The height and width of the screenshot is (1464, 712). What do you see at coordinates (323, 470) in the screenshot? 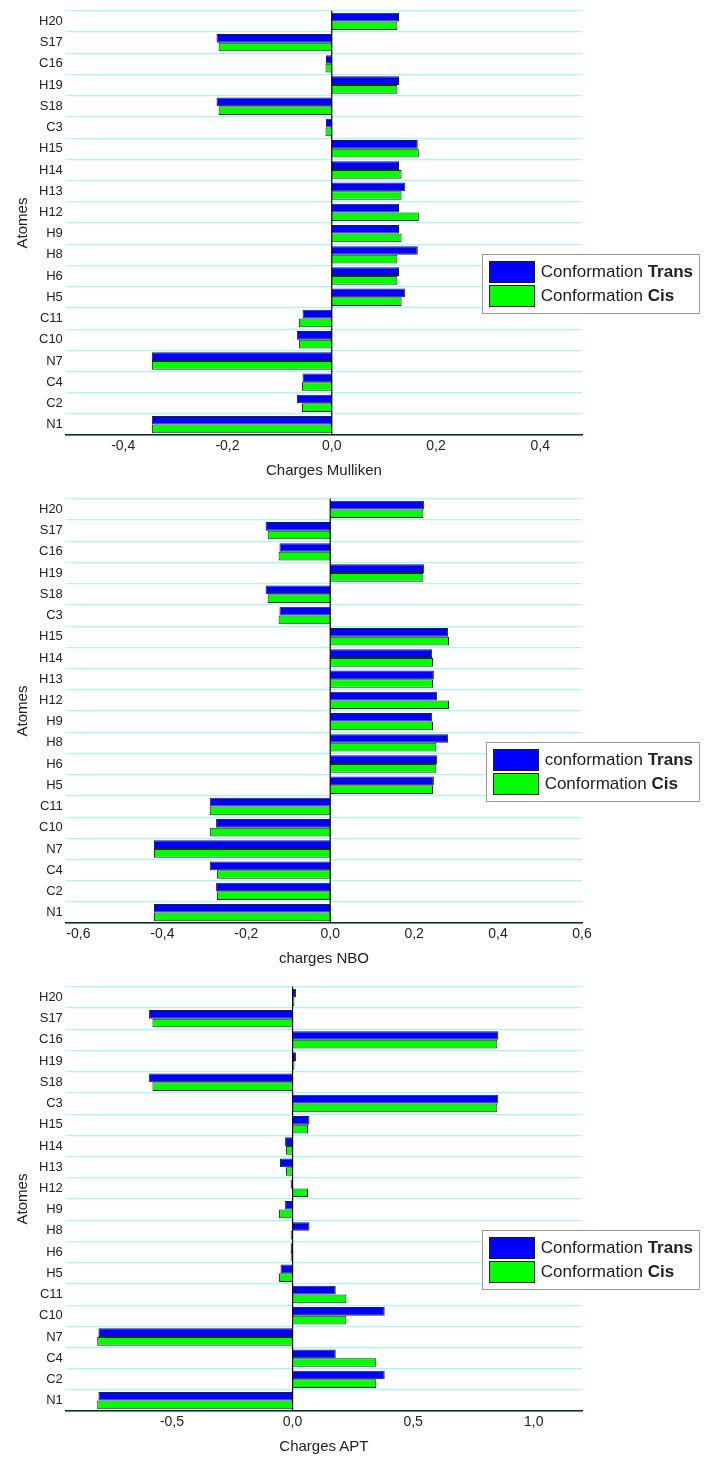
I see `x-axis-title: Charges Mulliken` at bounding box center [323, 470].